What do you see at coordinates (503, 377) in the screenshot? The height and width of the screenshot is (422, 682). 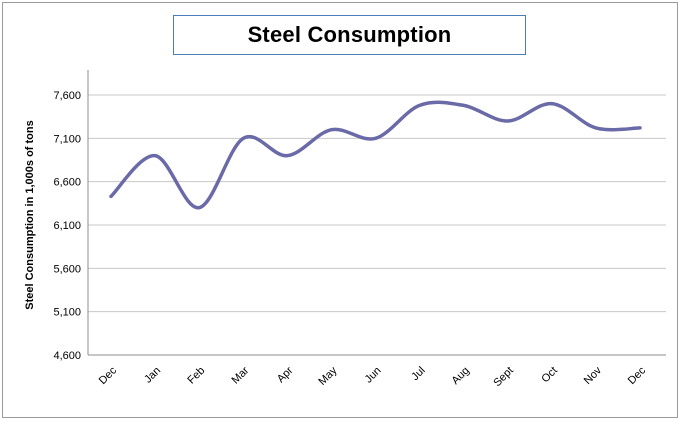 I see `x-tick-label: Sept` at bounding box center [503, 377].